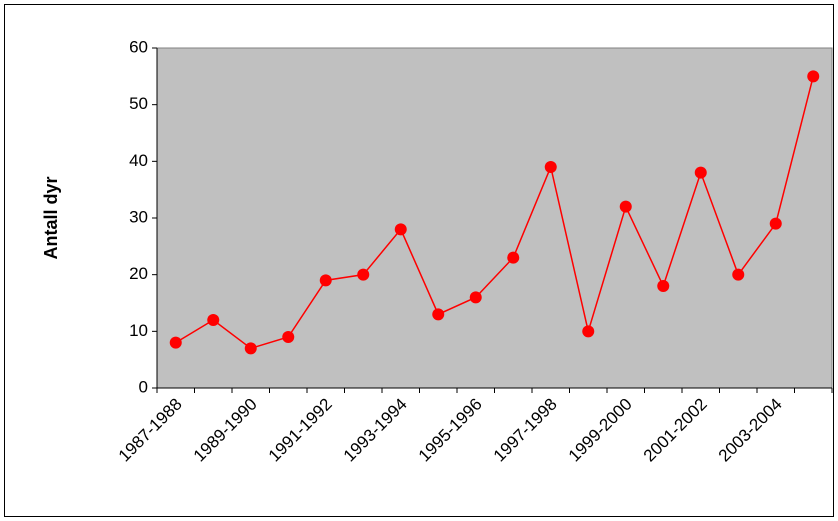  Describe the element at coordinates (138, 330) in the screenshot. I see `y-tick-label: 10` at that location.